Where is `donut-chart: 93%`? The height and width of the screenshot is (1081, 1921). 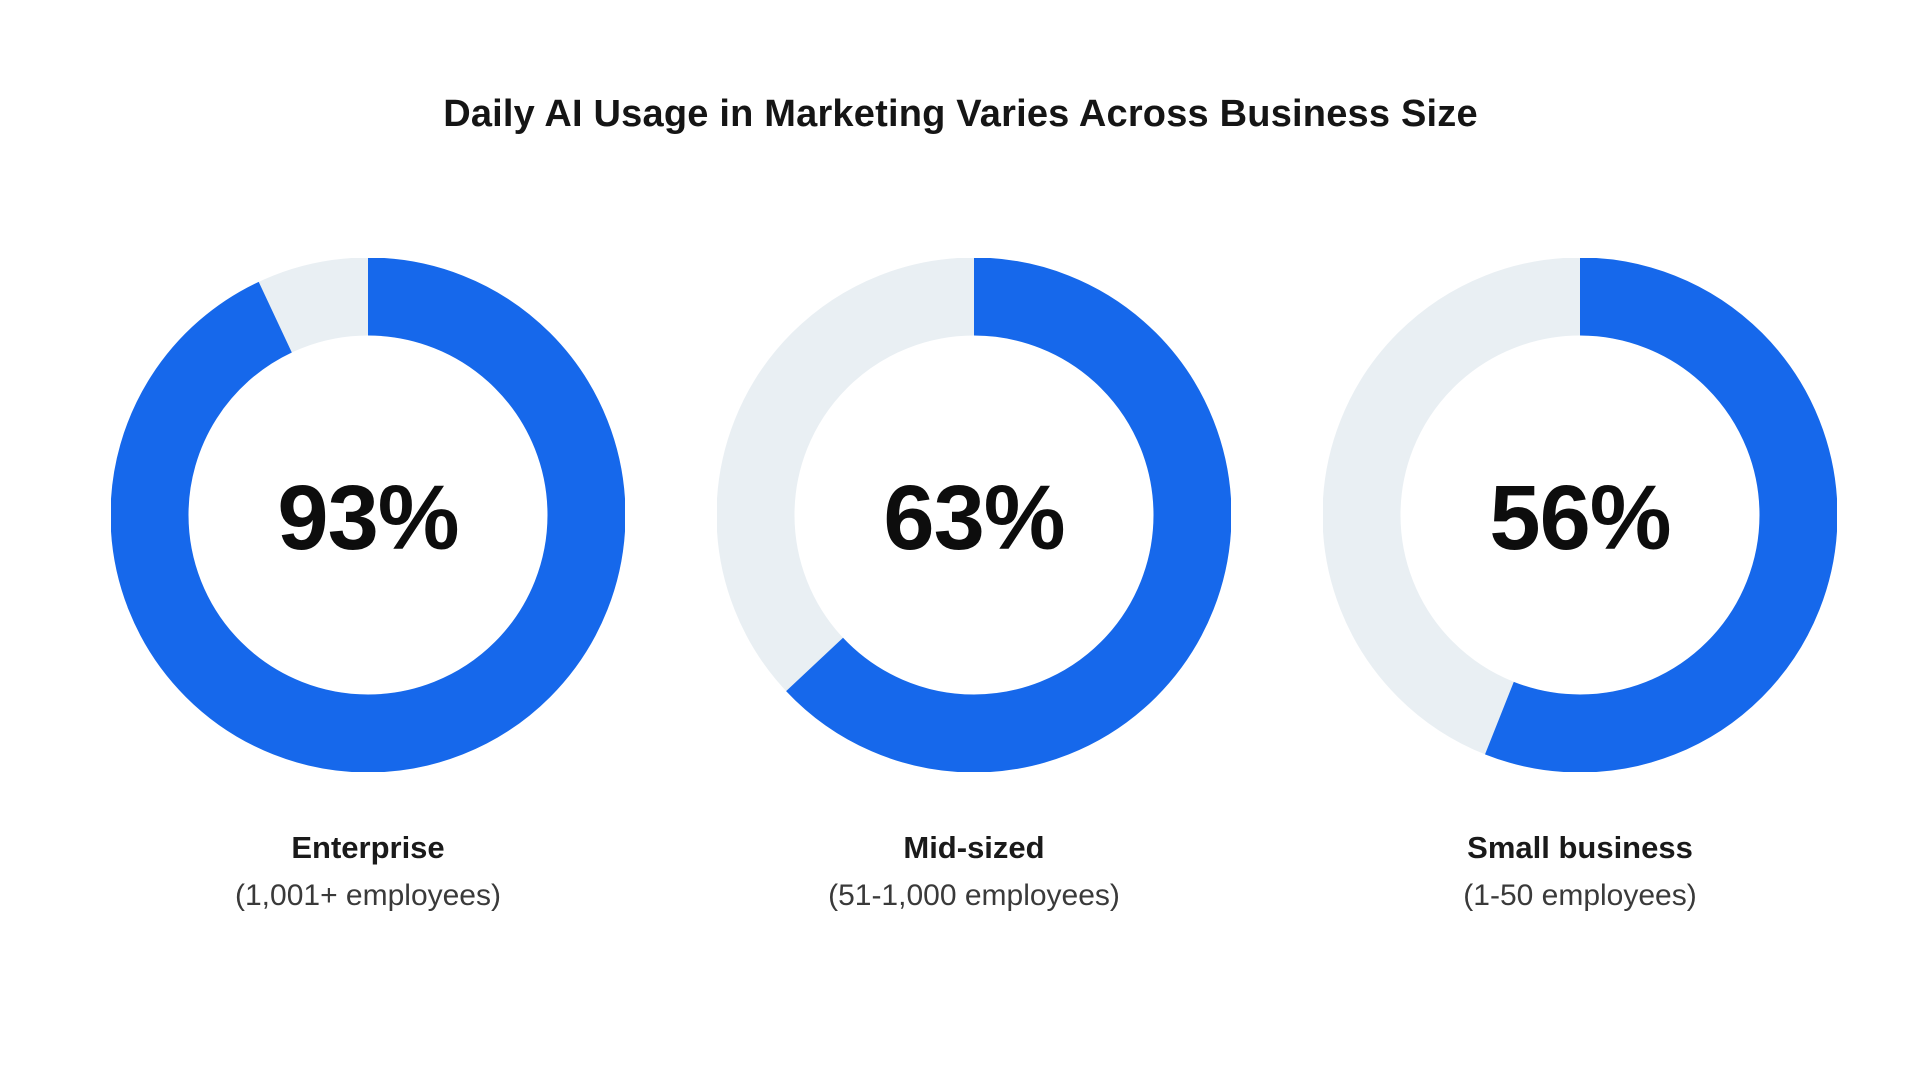 donut-chart: 93% is located at coordinates (368, 514).